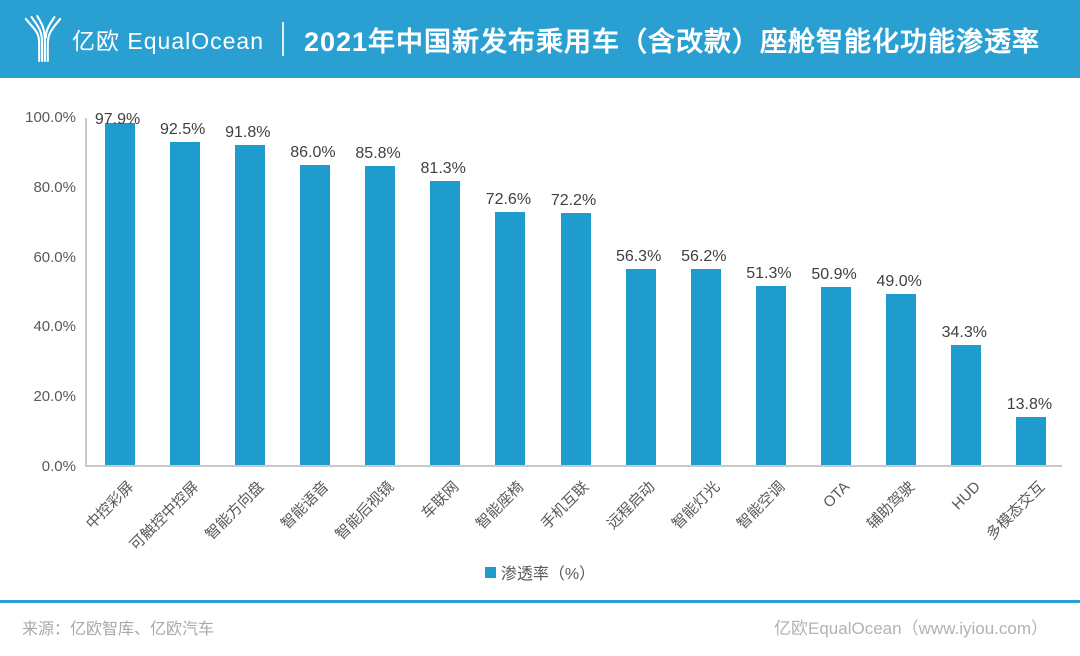 This screenshot has width=1080, height=656. What do you see at coordinates (705, 366) in the screenshot?
I see `bar-智能灯光` at bounding box center [705, 366].